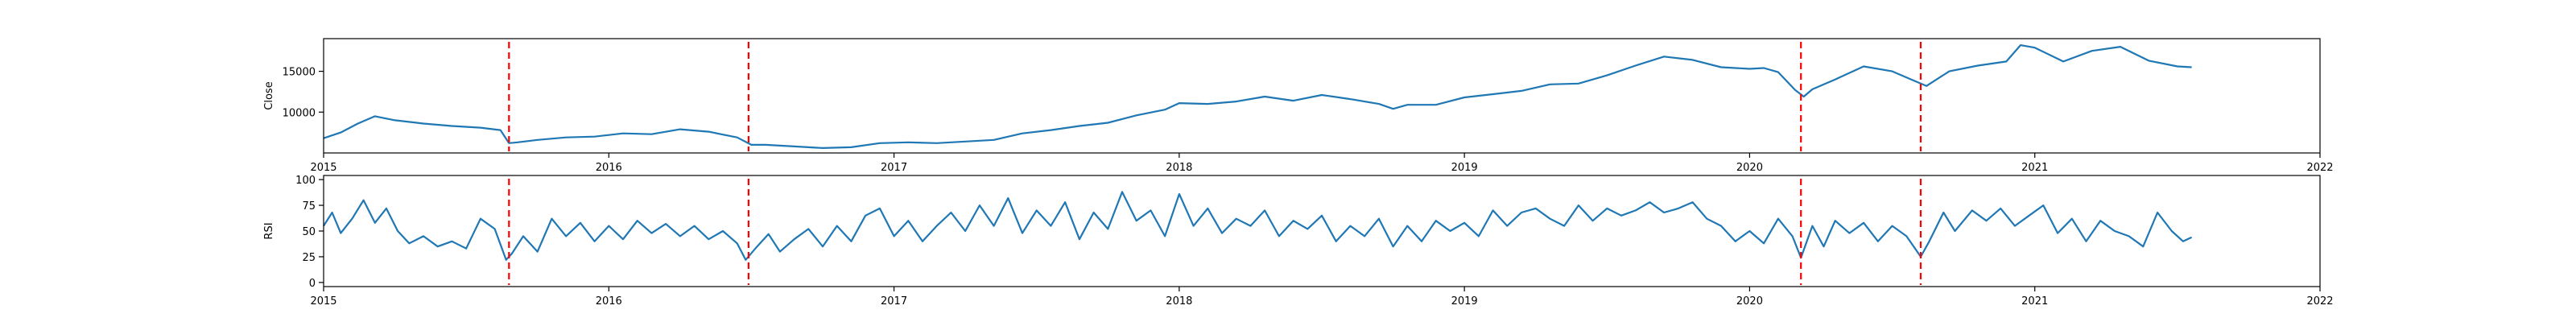 This screenshot has width=2576, height=322. Describe the element at coordinates (309, 206) in the screenshot. I see `y-tick-label: 75` at that location.